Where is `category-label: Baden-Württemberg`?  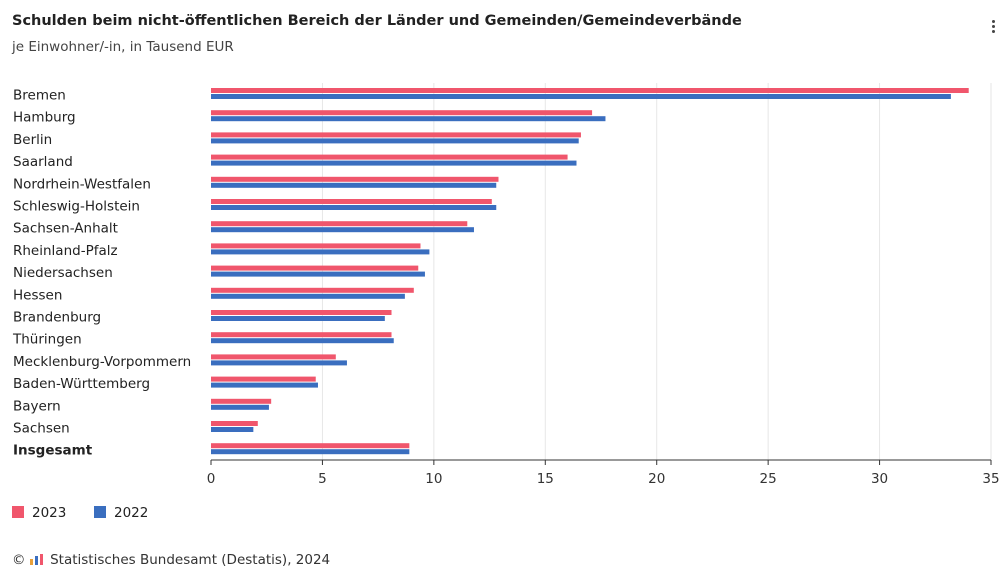 category-label: Baden-Württemberg is located at coordinates (81, 384).